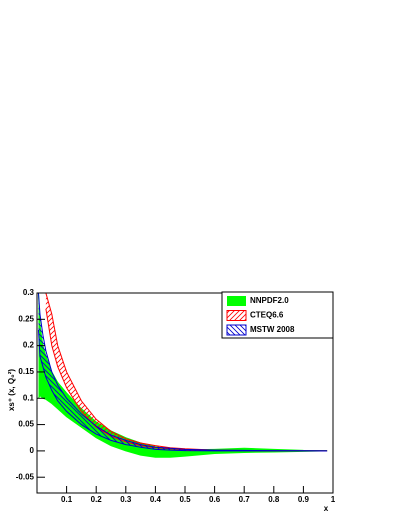 This screenshot has width=401, height=518. Describe the element at coordinates (304, 499) in the screenshot. I see `x-tick-label: 0.9` at that location.